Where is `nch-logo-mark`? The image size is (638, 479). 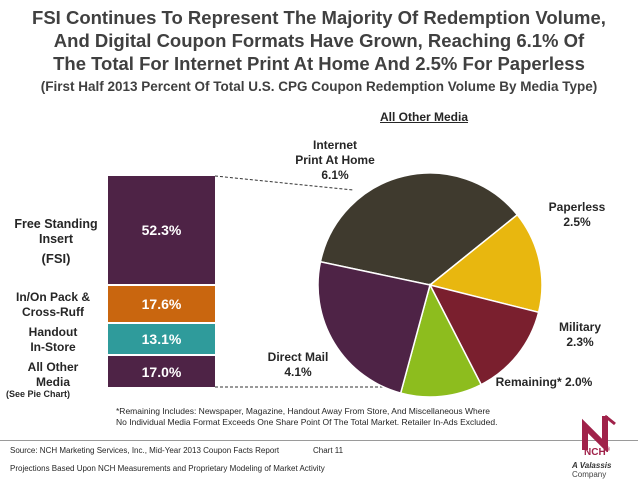
nch-logo-mark is located at coordinates (599, 433).